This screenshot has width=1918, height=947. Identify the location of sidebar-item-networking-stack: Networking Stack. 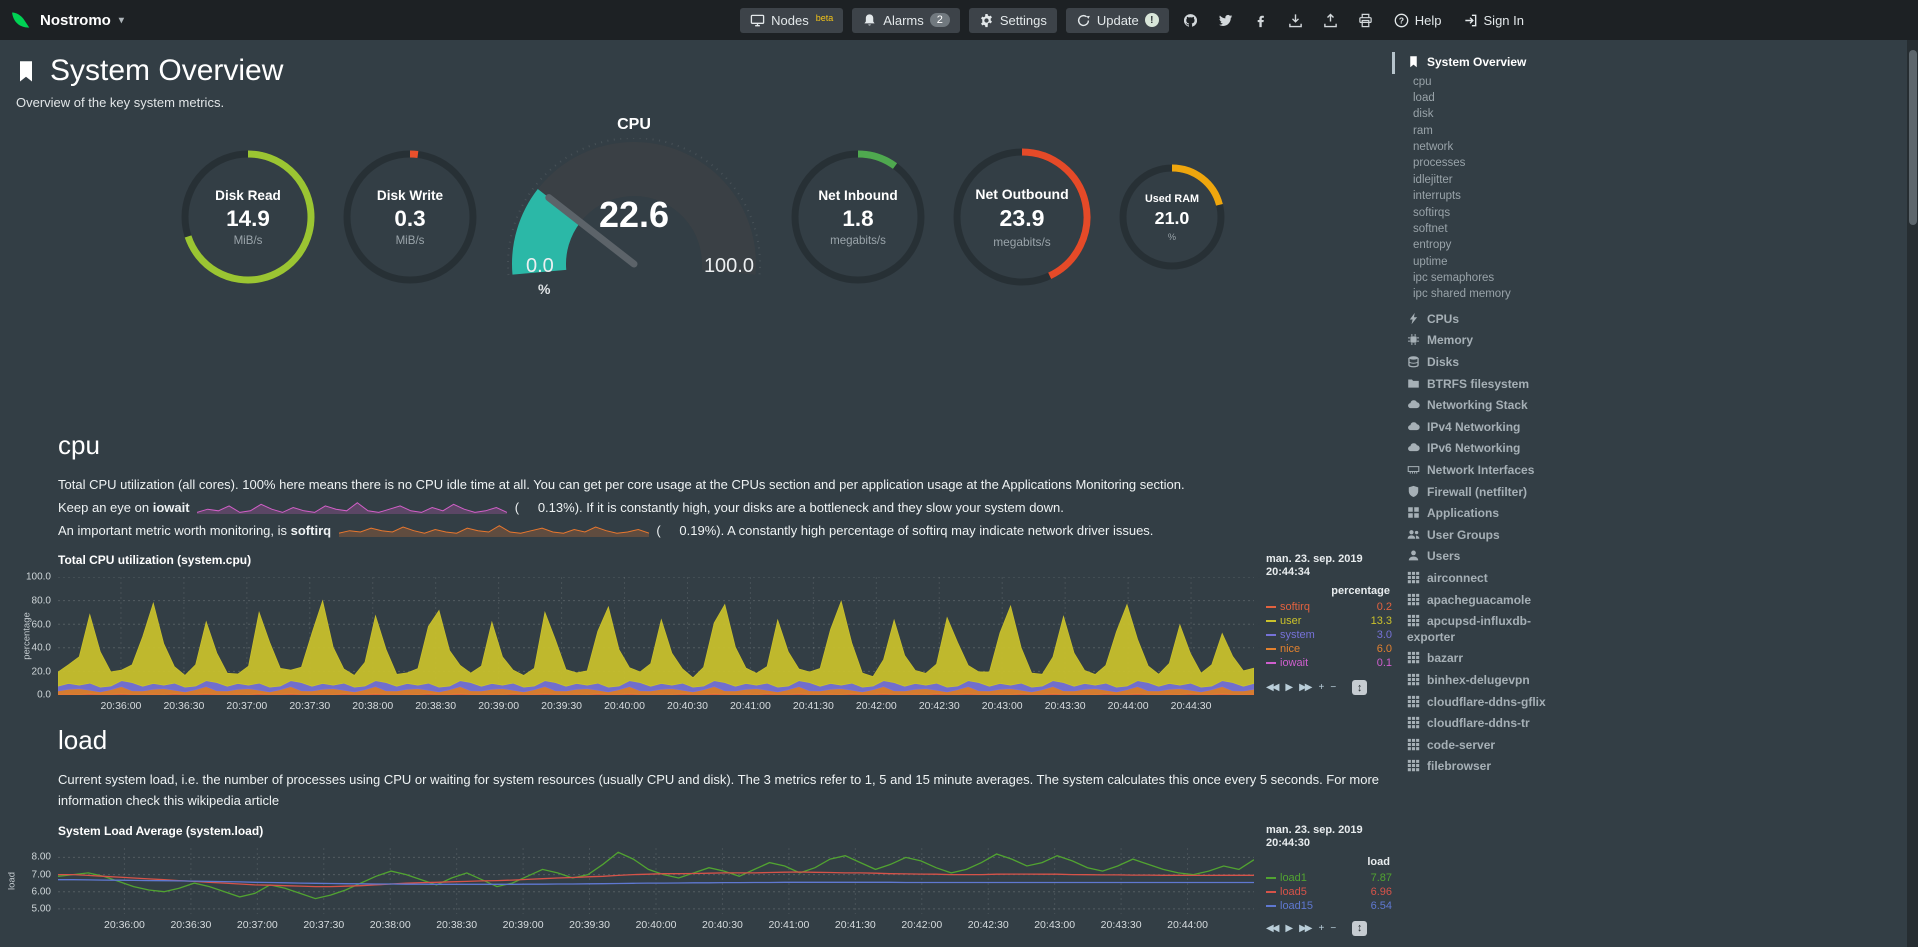
(1487, 406).